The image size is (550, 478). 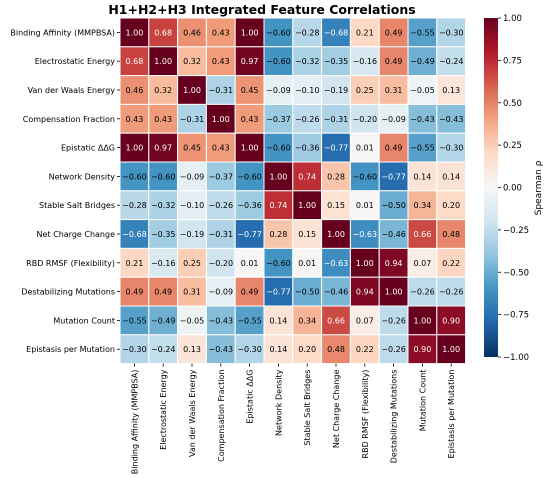 What do you see at coordinates (512, 146) in the screenshot?
I see `colorbar-tick-label: 0.25` at bounding box center [512, 146].